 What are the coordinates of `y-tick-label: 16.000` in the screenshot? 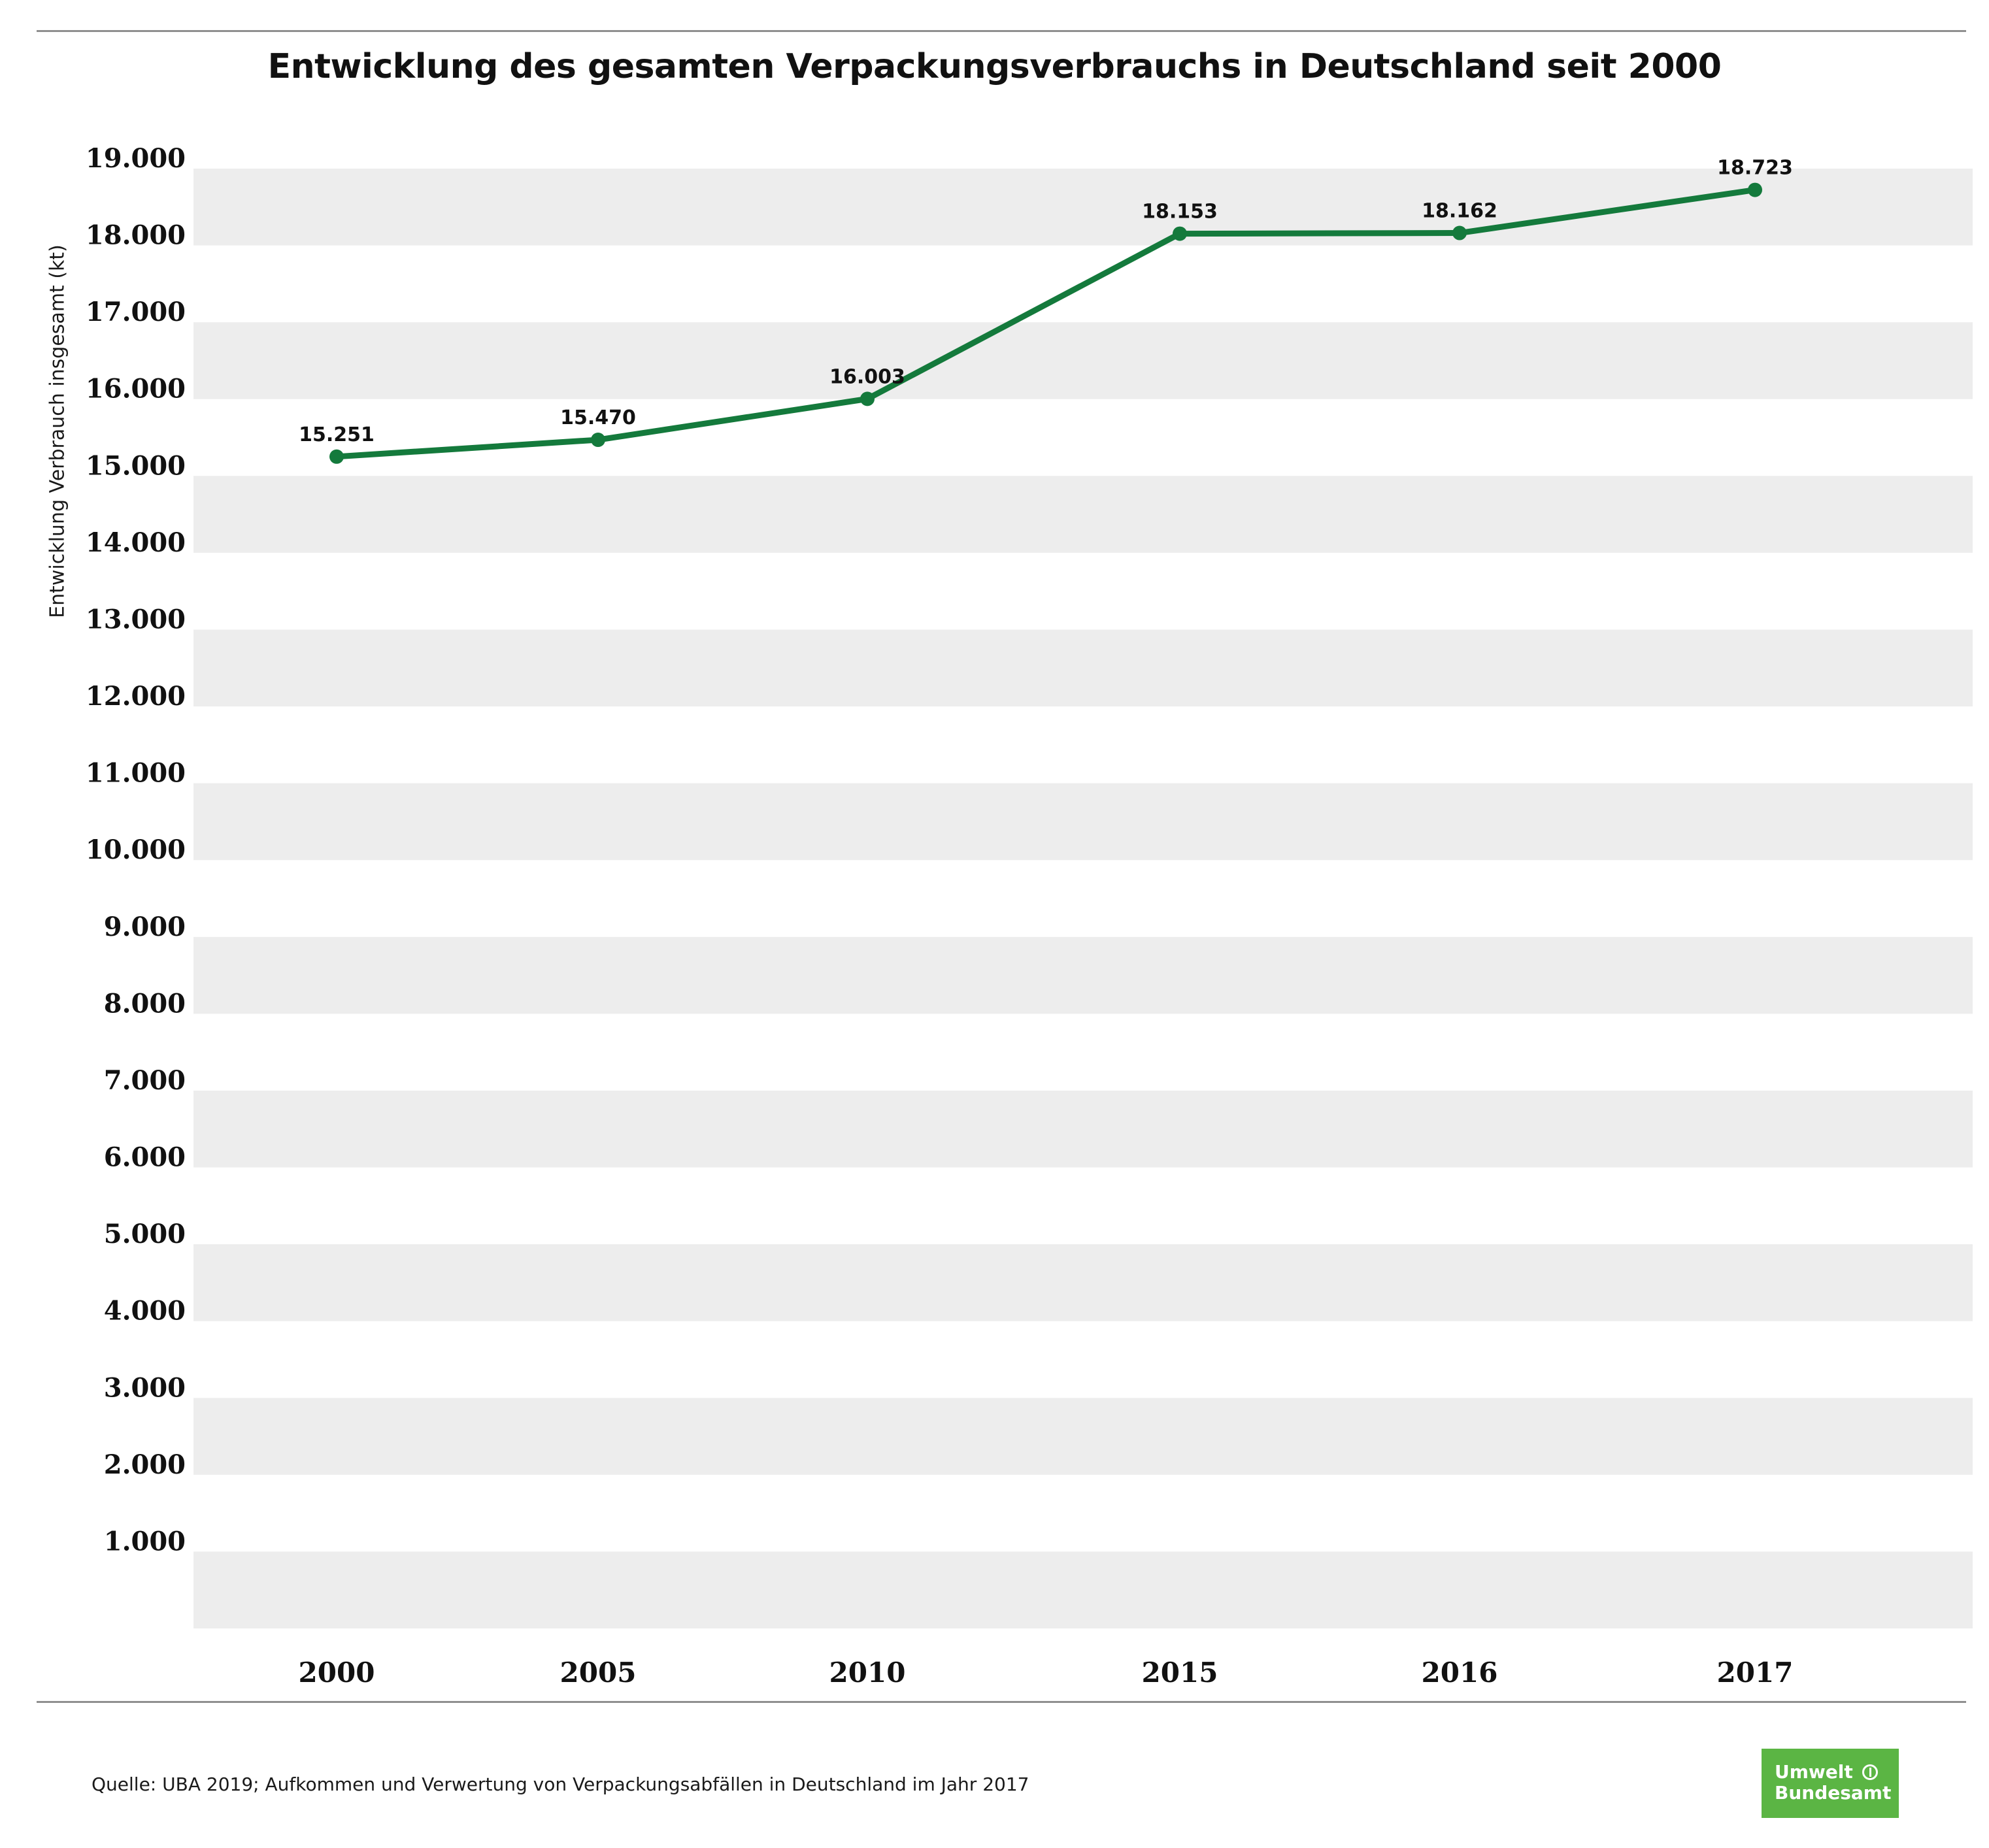 It's located at (136, 389).